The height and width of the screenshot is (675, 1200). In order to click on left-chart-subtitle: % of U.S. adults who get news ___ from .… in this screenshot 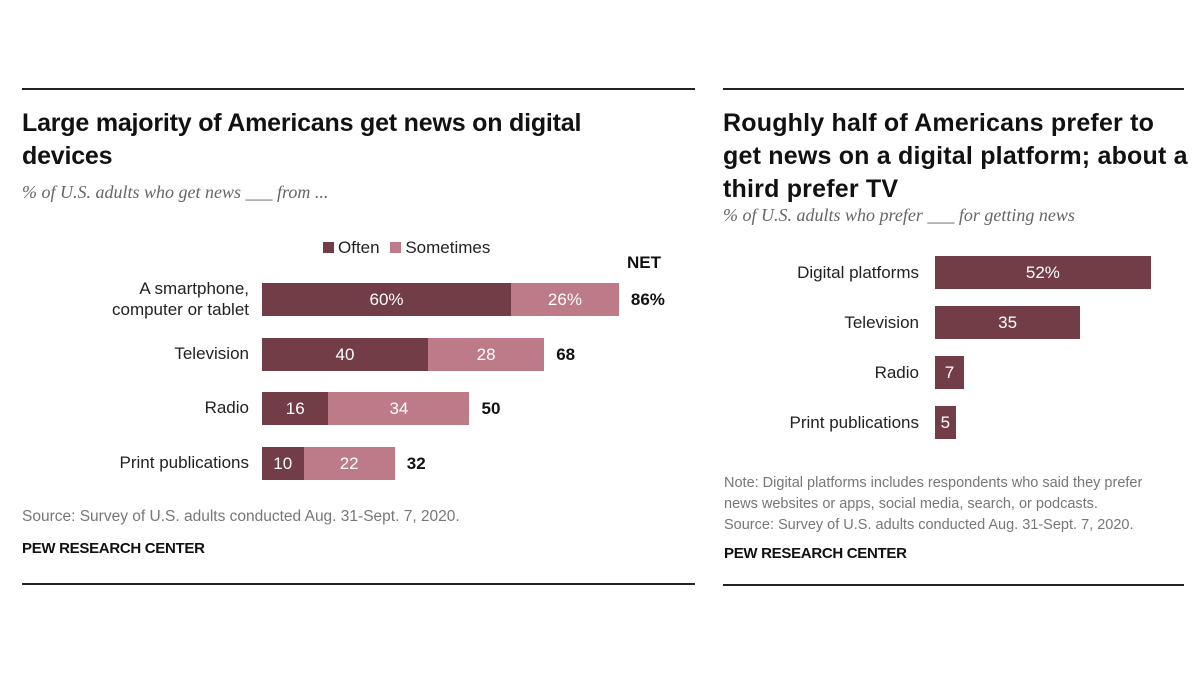, I will do `click(175, 192)`.